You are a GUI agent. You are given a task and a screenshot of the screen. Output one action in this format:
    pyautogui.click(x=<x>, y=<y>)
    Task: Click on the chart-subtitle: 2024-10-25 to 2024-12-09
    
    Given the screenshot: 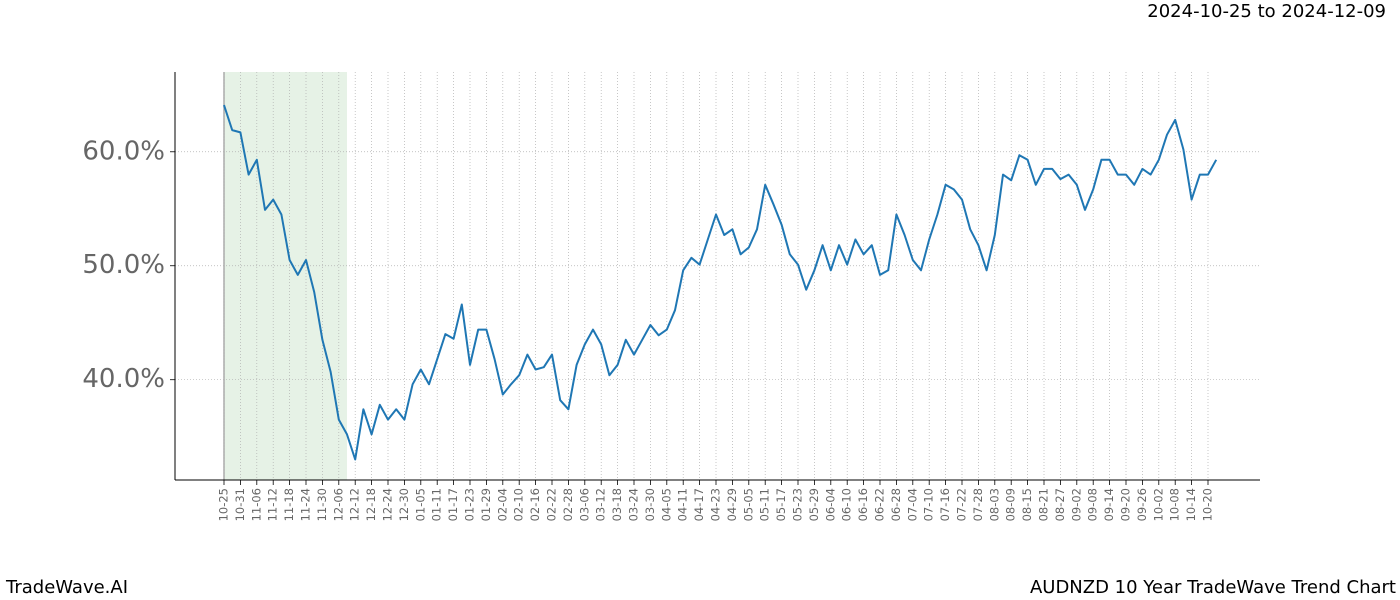 What is the action you would take?
    pyautogui.click(x=1266, y=11)
    